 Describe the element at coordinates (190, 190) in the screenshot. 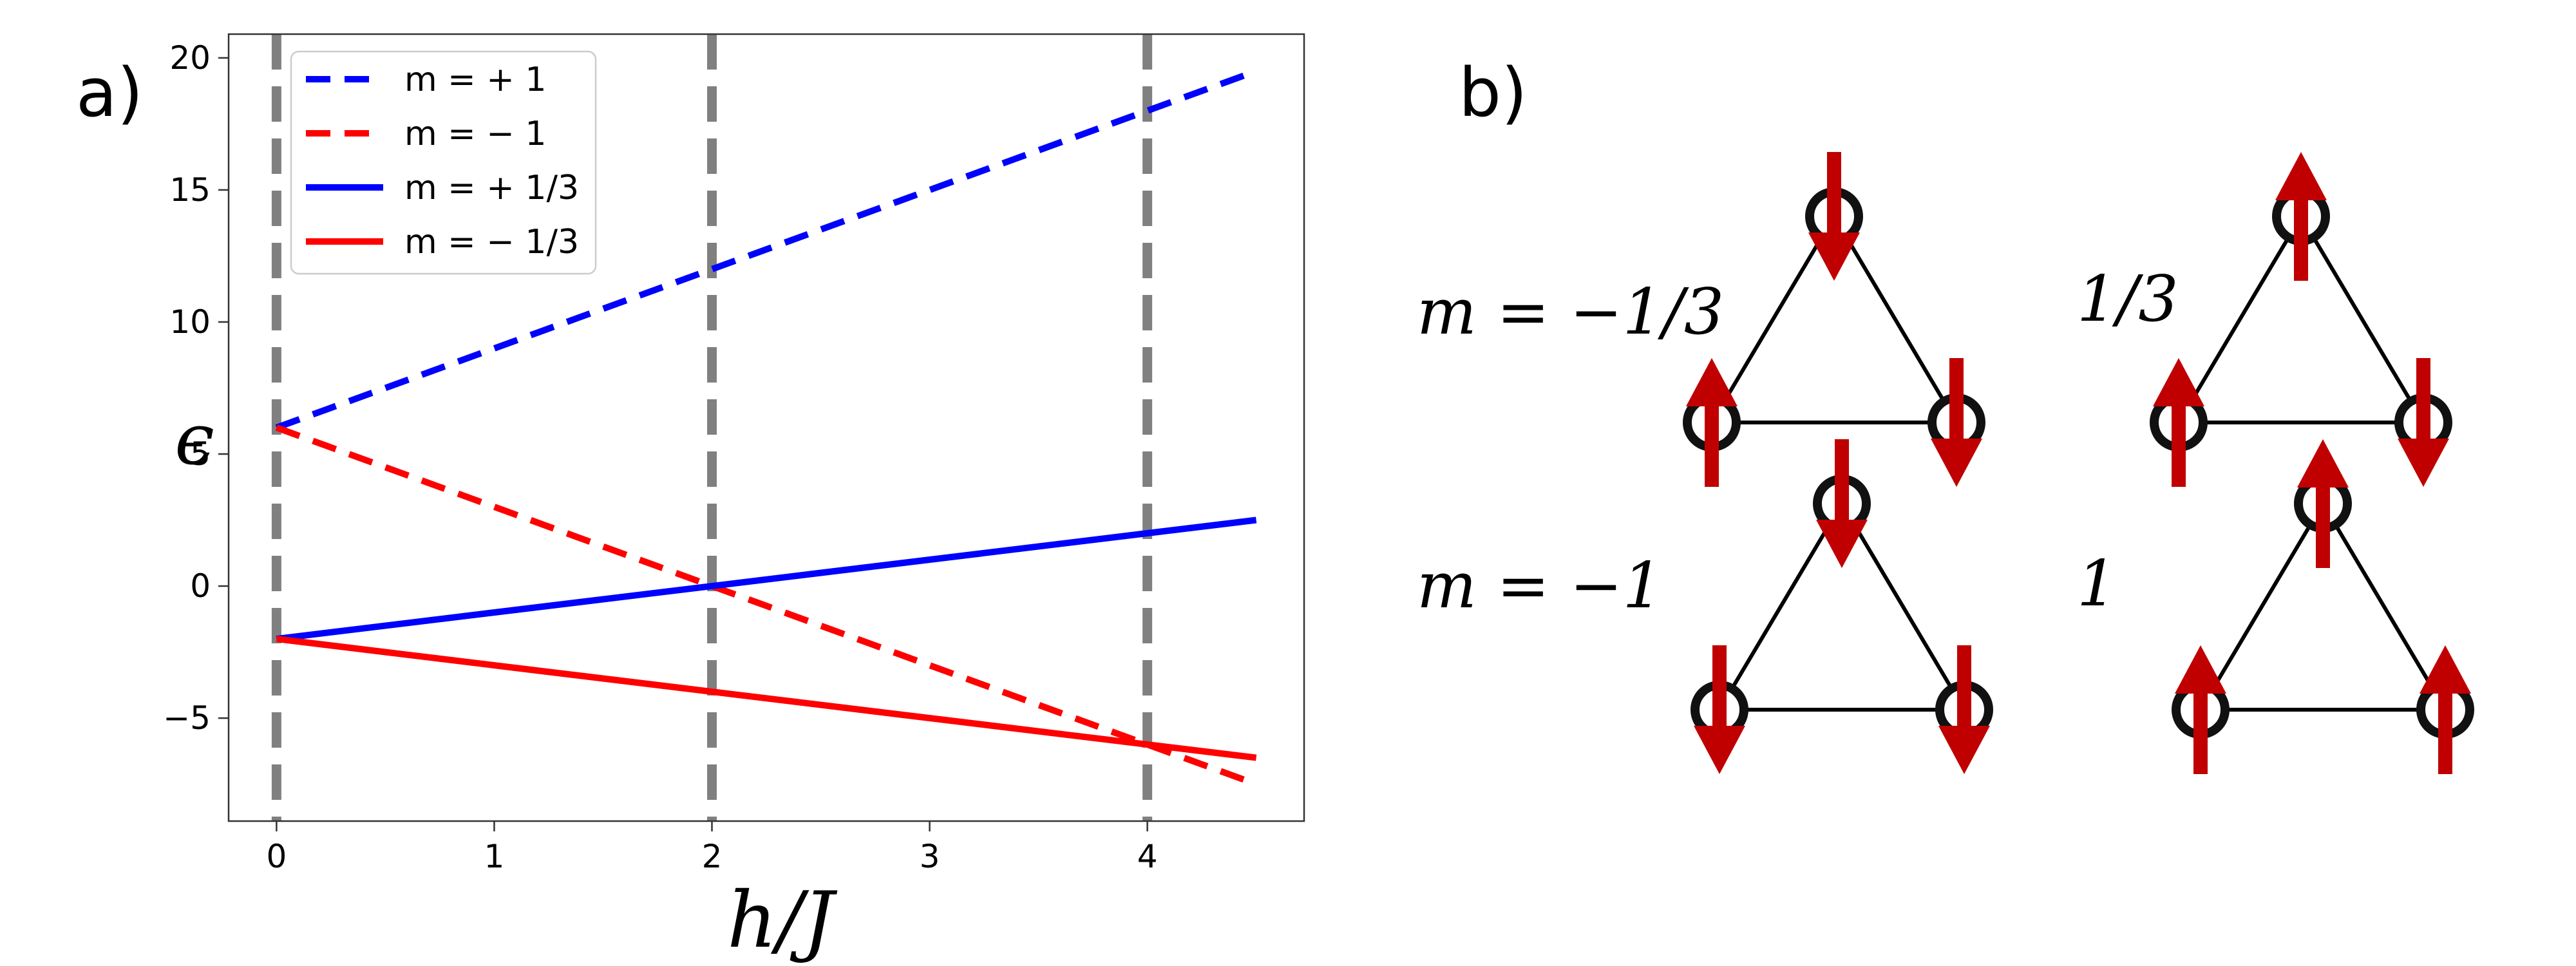

I see `y-tick-label: 15` at that location.